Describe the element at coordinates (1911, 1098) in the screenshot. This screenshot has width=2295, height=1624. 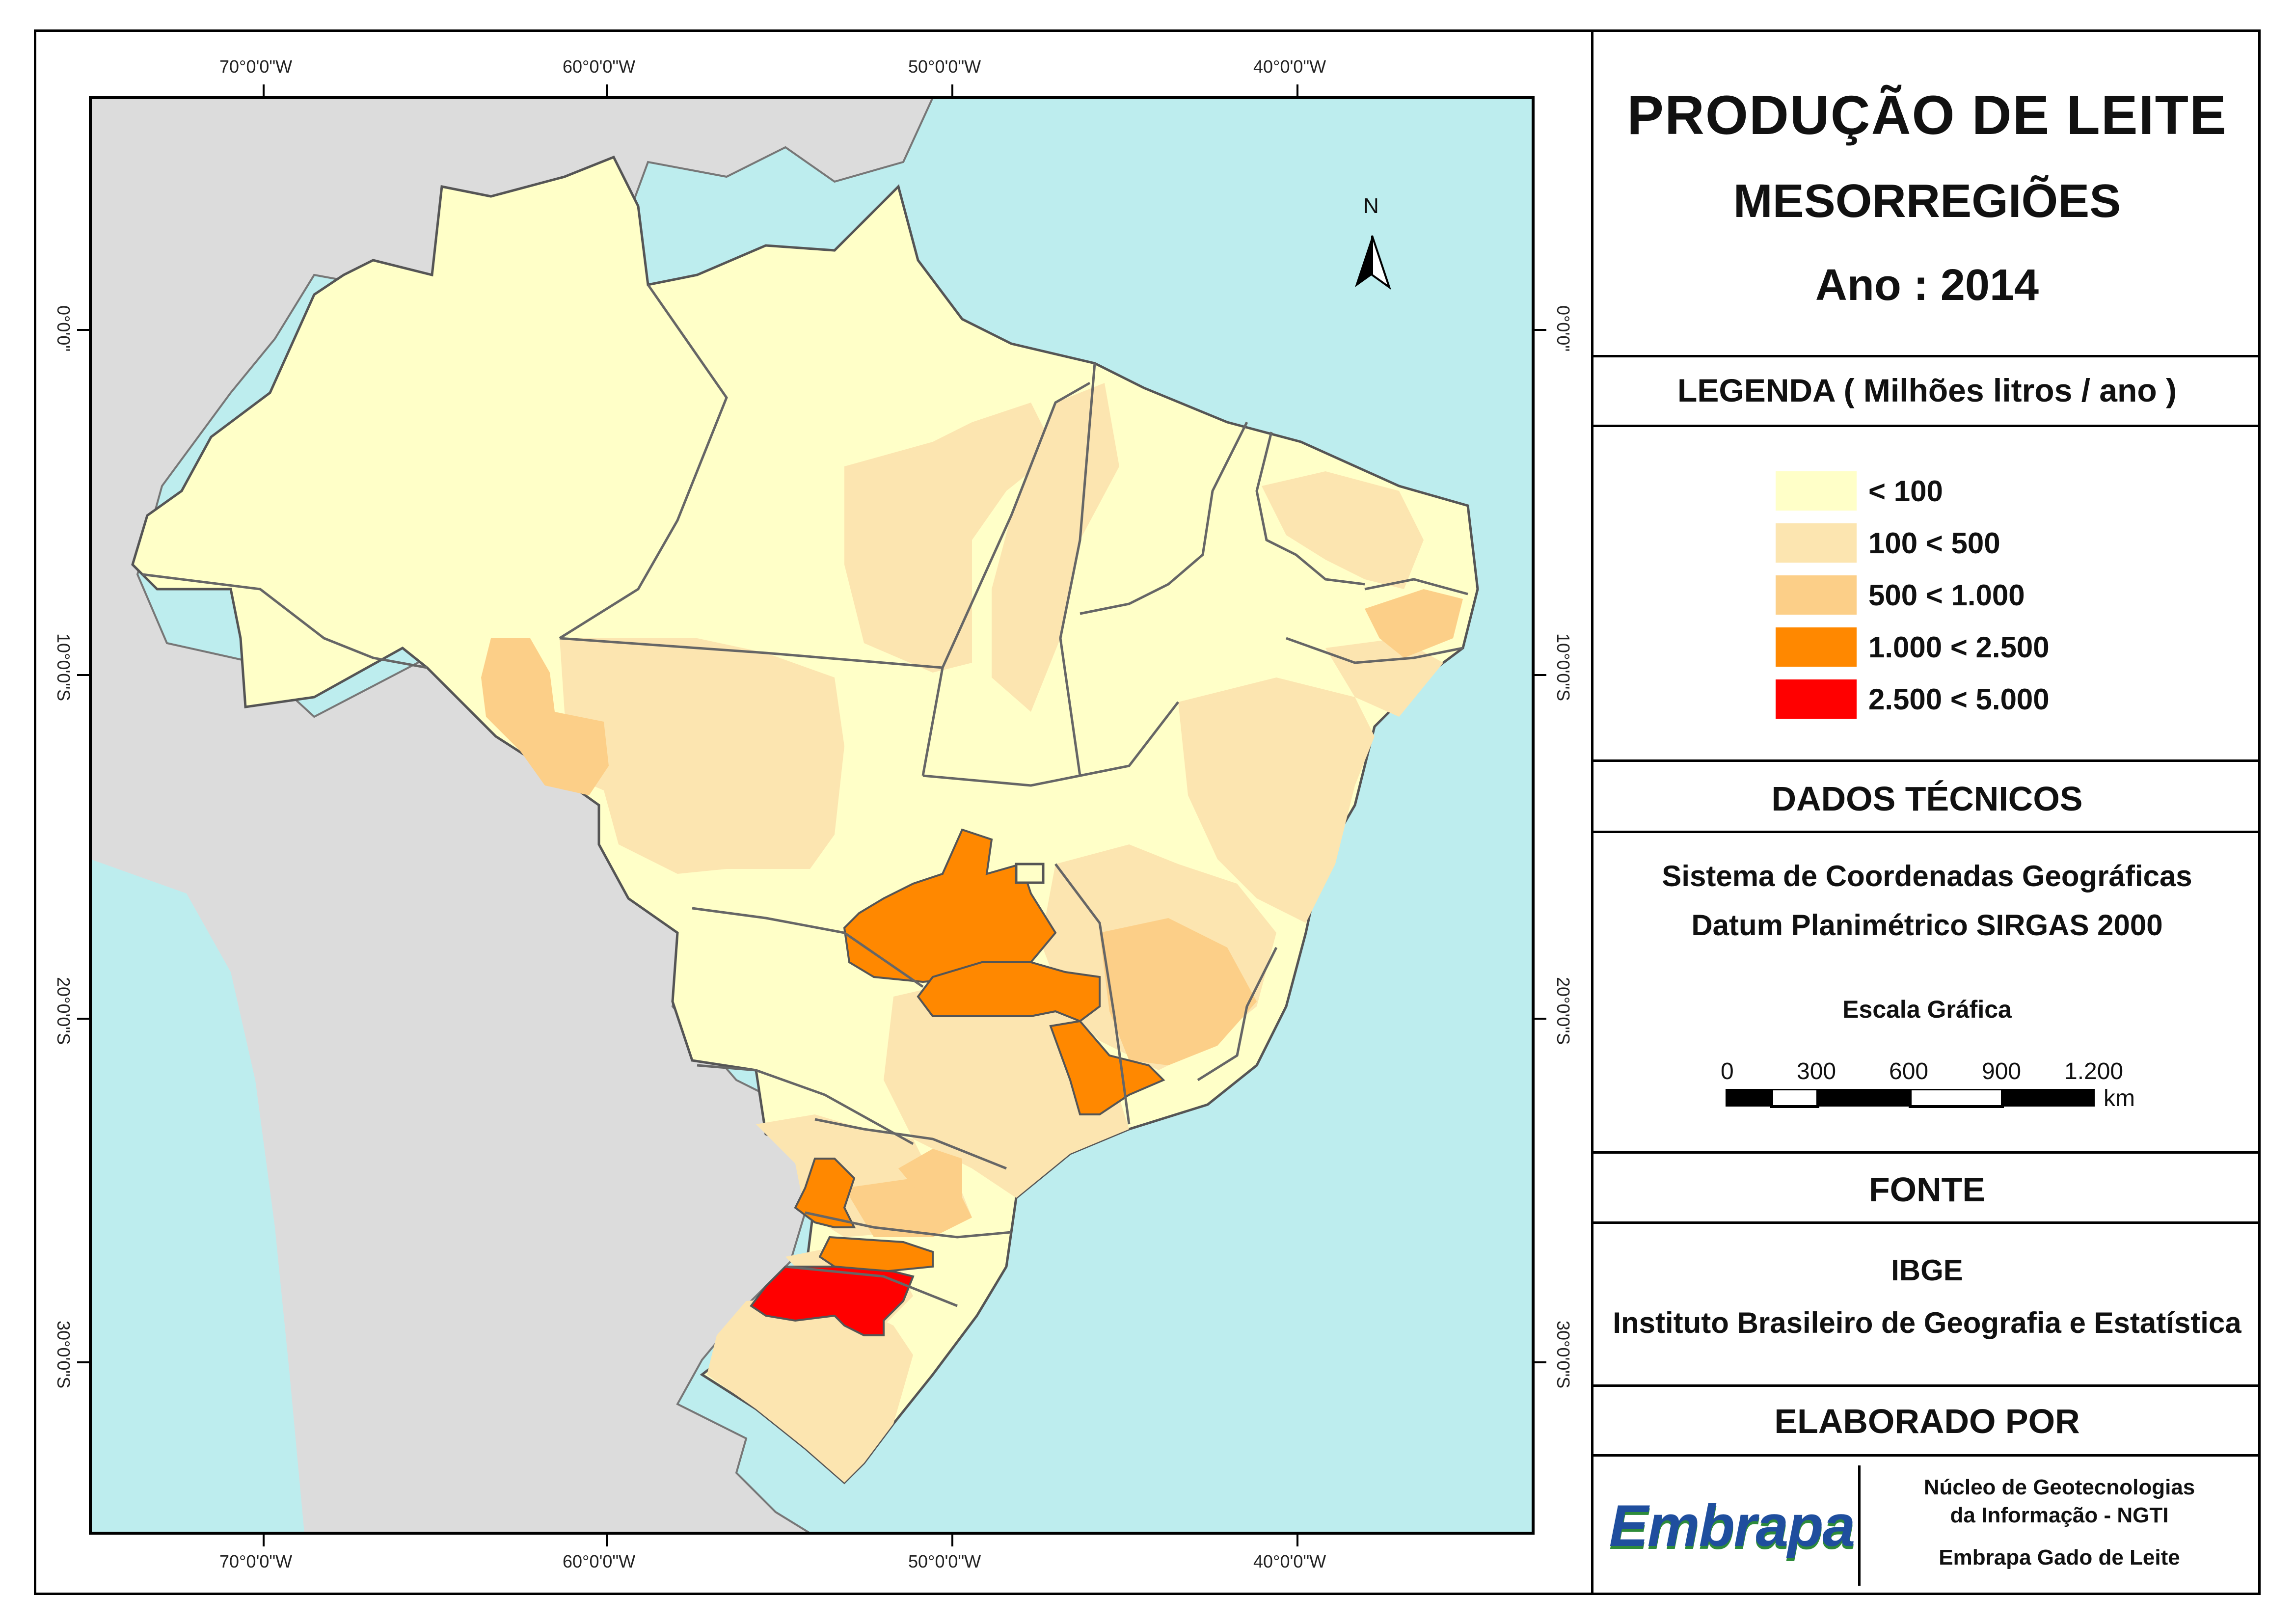
I see `scale-bar` at that location.